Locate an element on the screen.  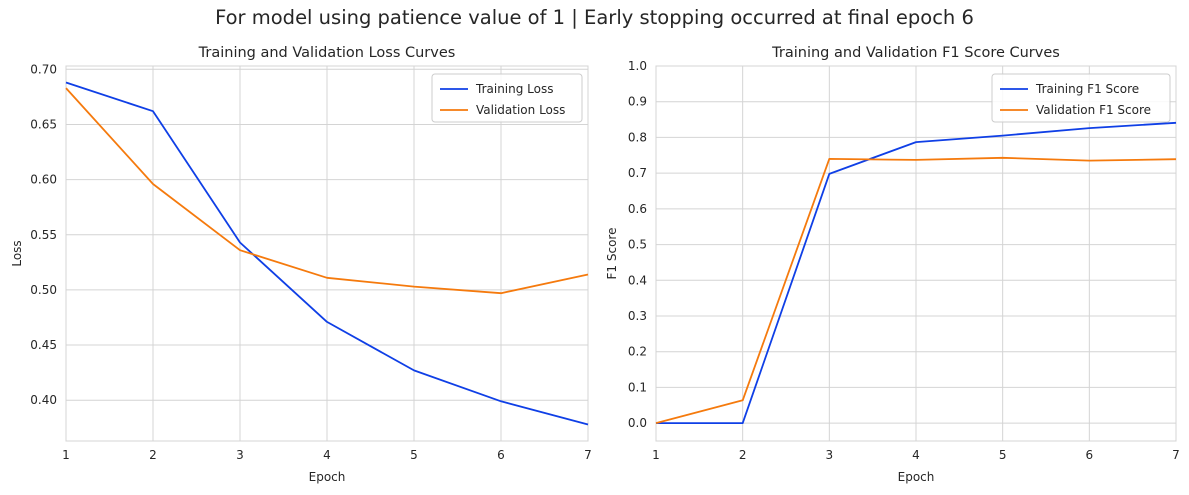
y-tick-label: 0.60 is located at coordinates (43, 180).